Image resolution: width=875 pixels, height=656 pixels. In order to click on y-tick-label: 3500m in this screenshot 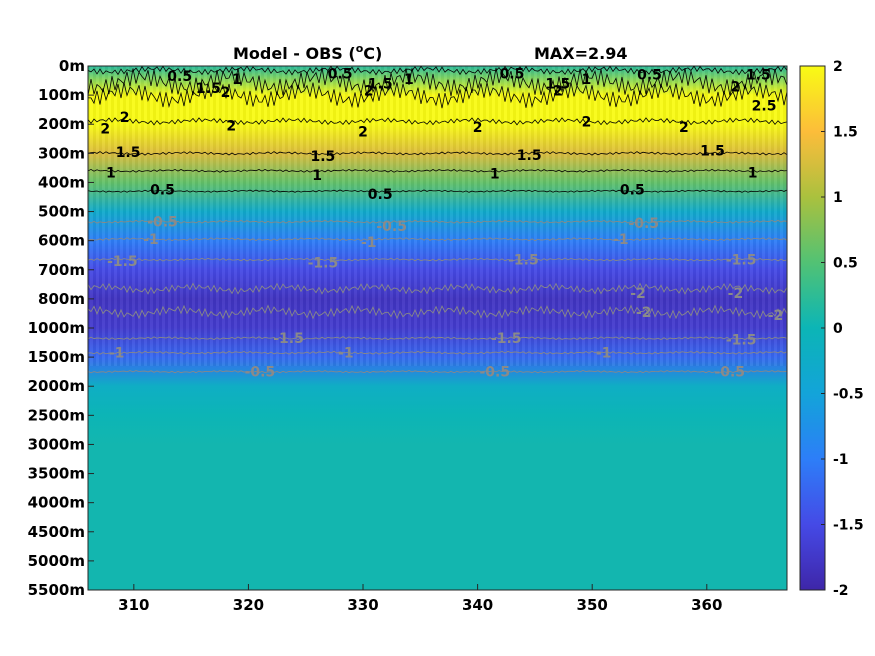, I will do `click(56, 474)`.